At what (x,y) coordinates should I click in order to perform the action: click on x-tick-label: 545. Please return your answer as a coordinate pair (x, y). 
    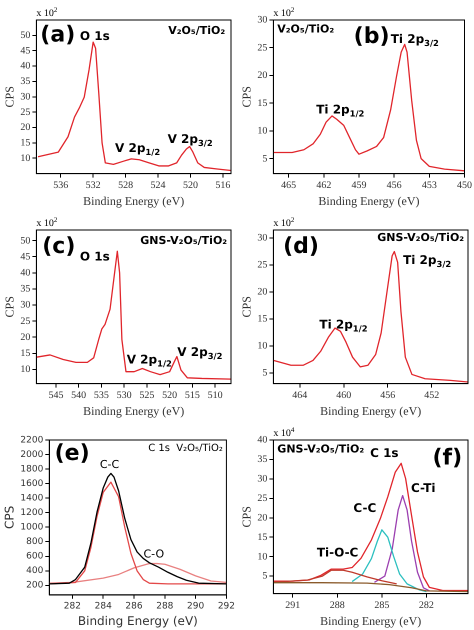
    Looking at the image, I should click on (56, 396).